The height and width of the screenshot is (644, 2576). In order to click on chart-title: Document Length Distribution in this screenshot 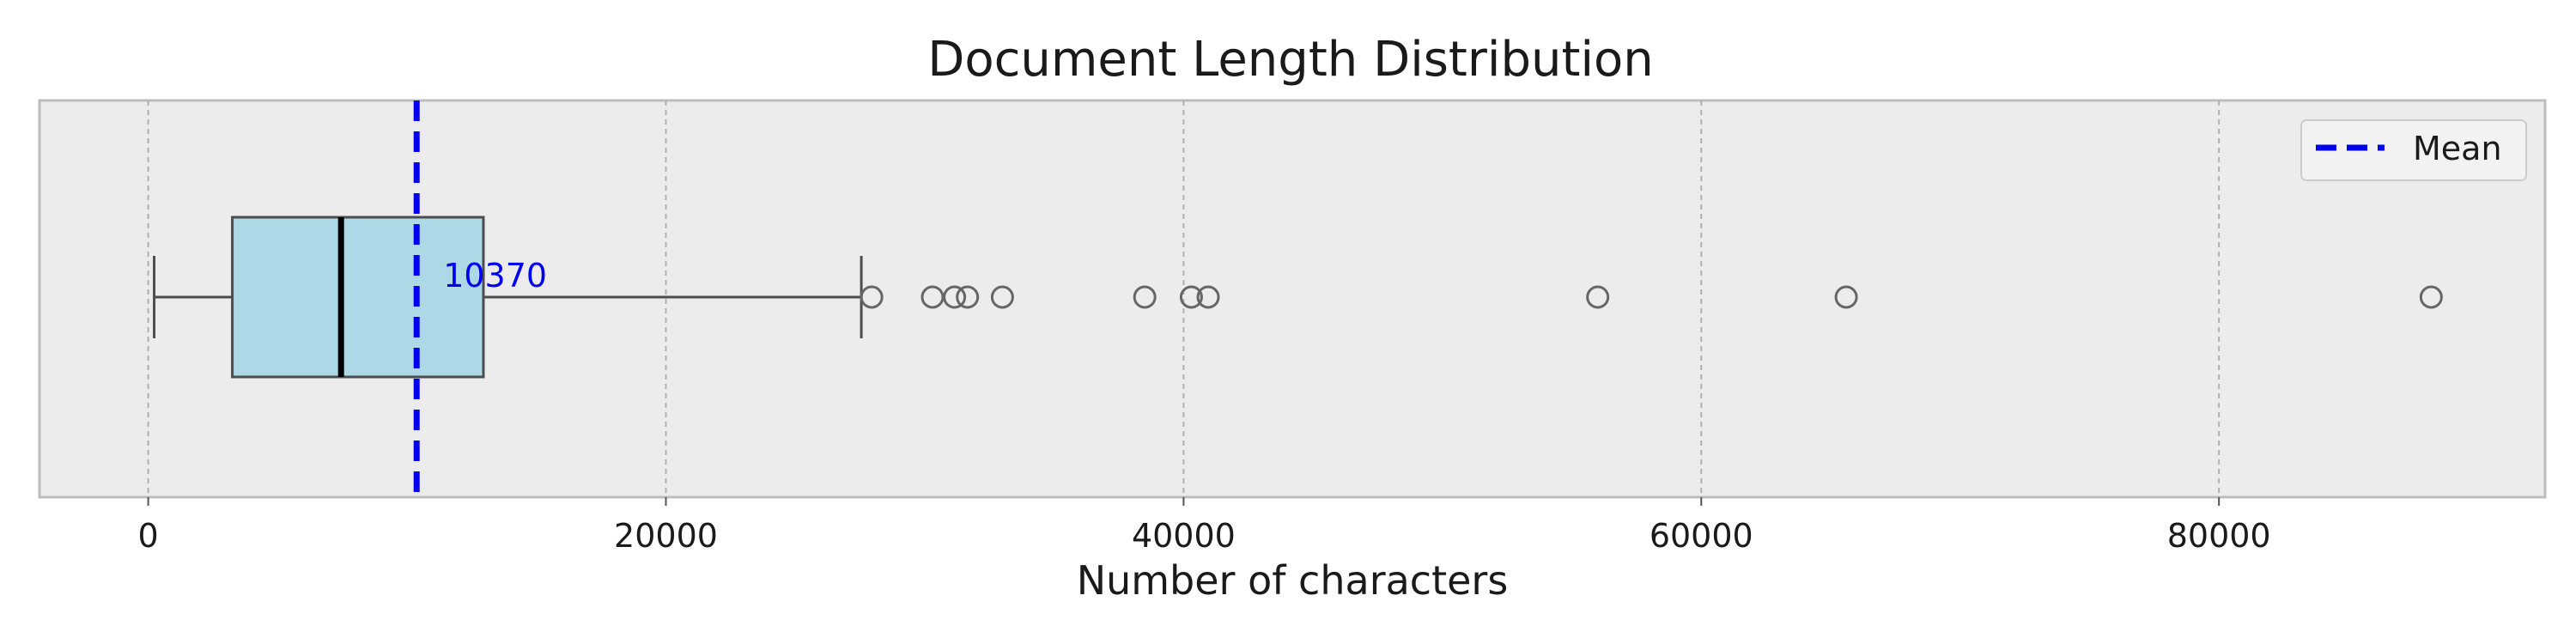, I will do `click(1290, 60)`.